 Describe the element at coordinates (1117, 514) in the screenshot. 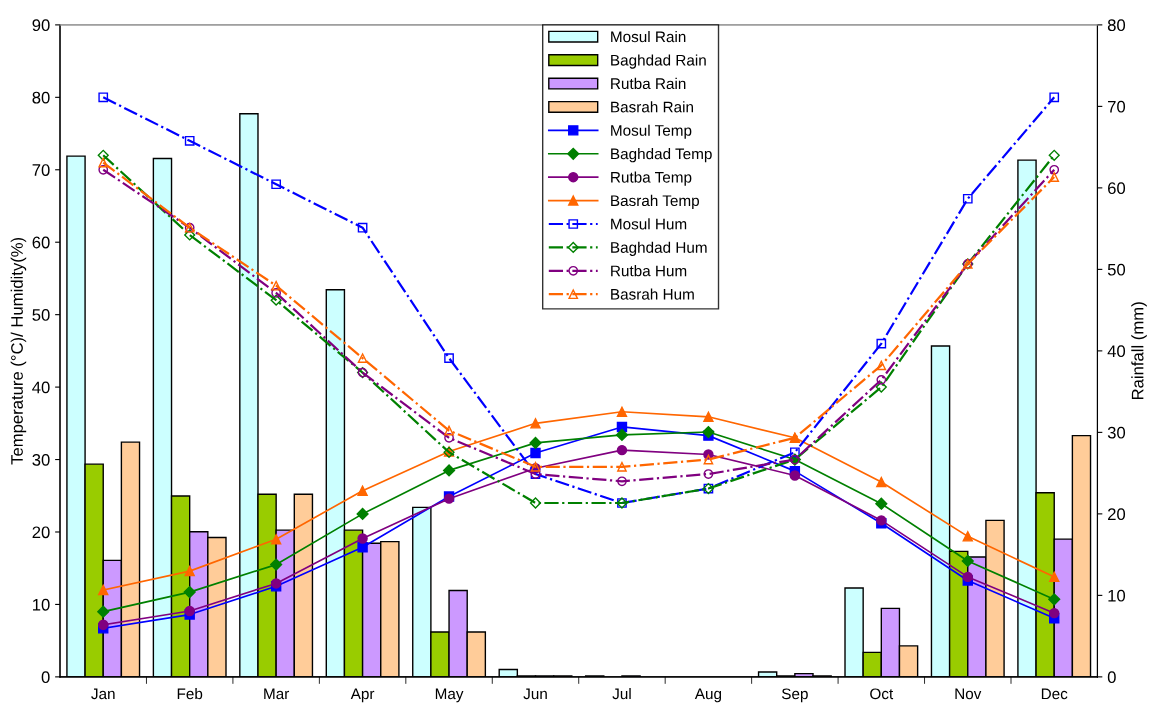

I see `y2-tick-label: 20` at that location.